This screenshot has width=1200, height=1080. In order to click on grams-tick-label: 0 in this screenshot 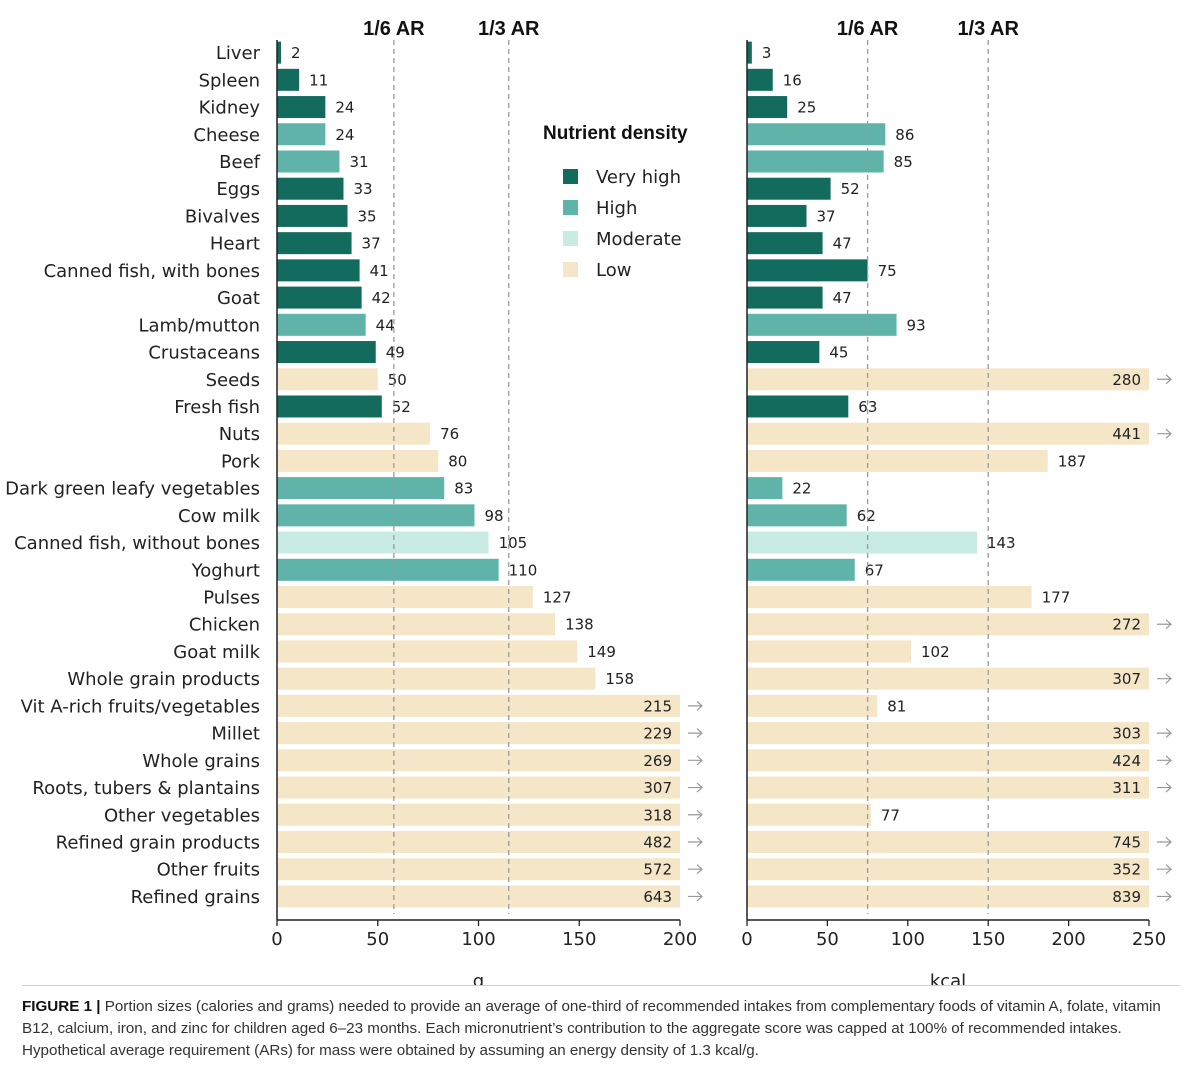, I will do `click(276, 939)`.